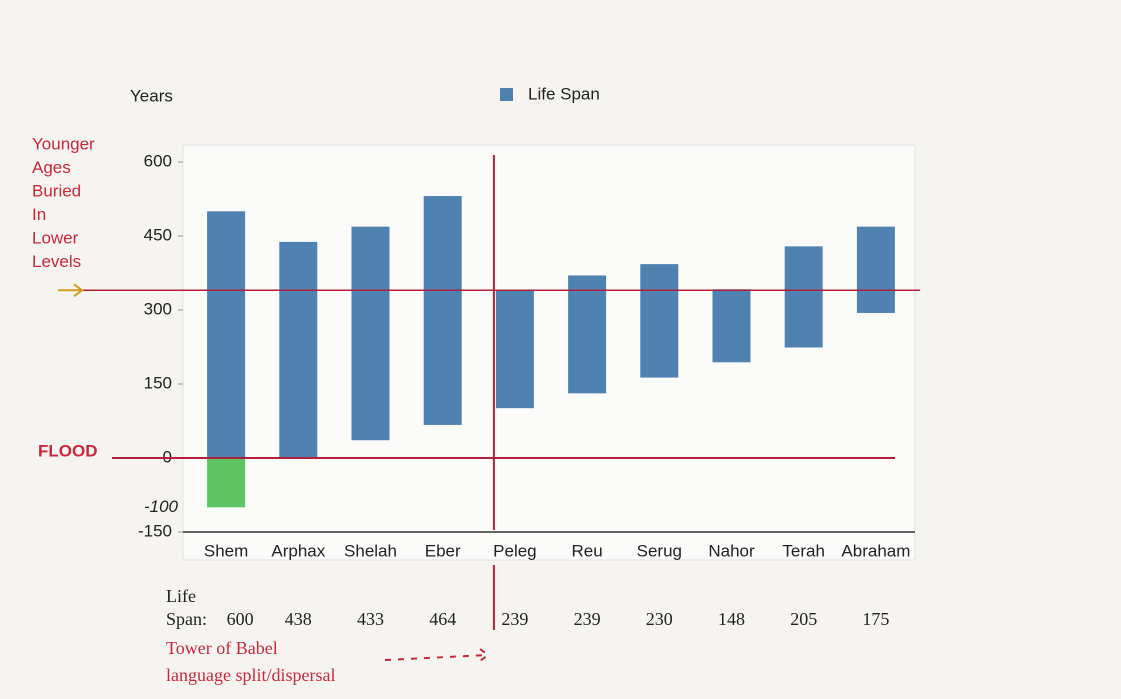  What do you see at coordinates (803, 550) in the screenshot?
I see `x-tick-label: Terah` at bounding box center [803, 550].